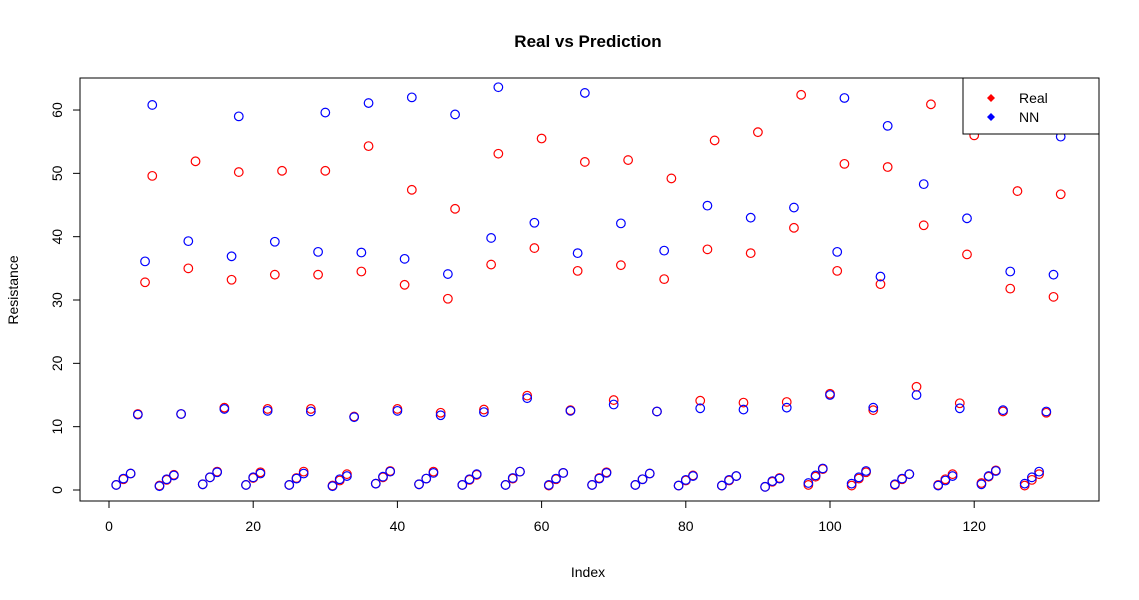 This screenshot has height=600, width=1139. Describe the element at coordinates (65, 298) in the screenshot. I see `y-axis: 0 10 20 30 40 50 60` at that location.